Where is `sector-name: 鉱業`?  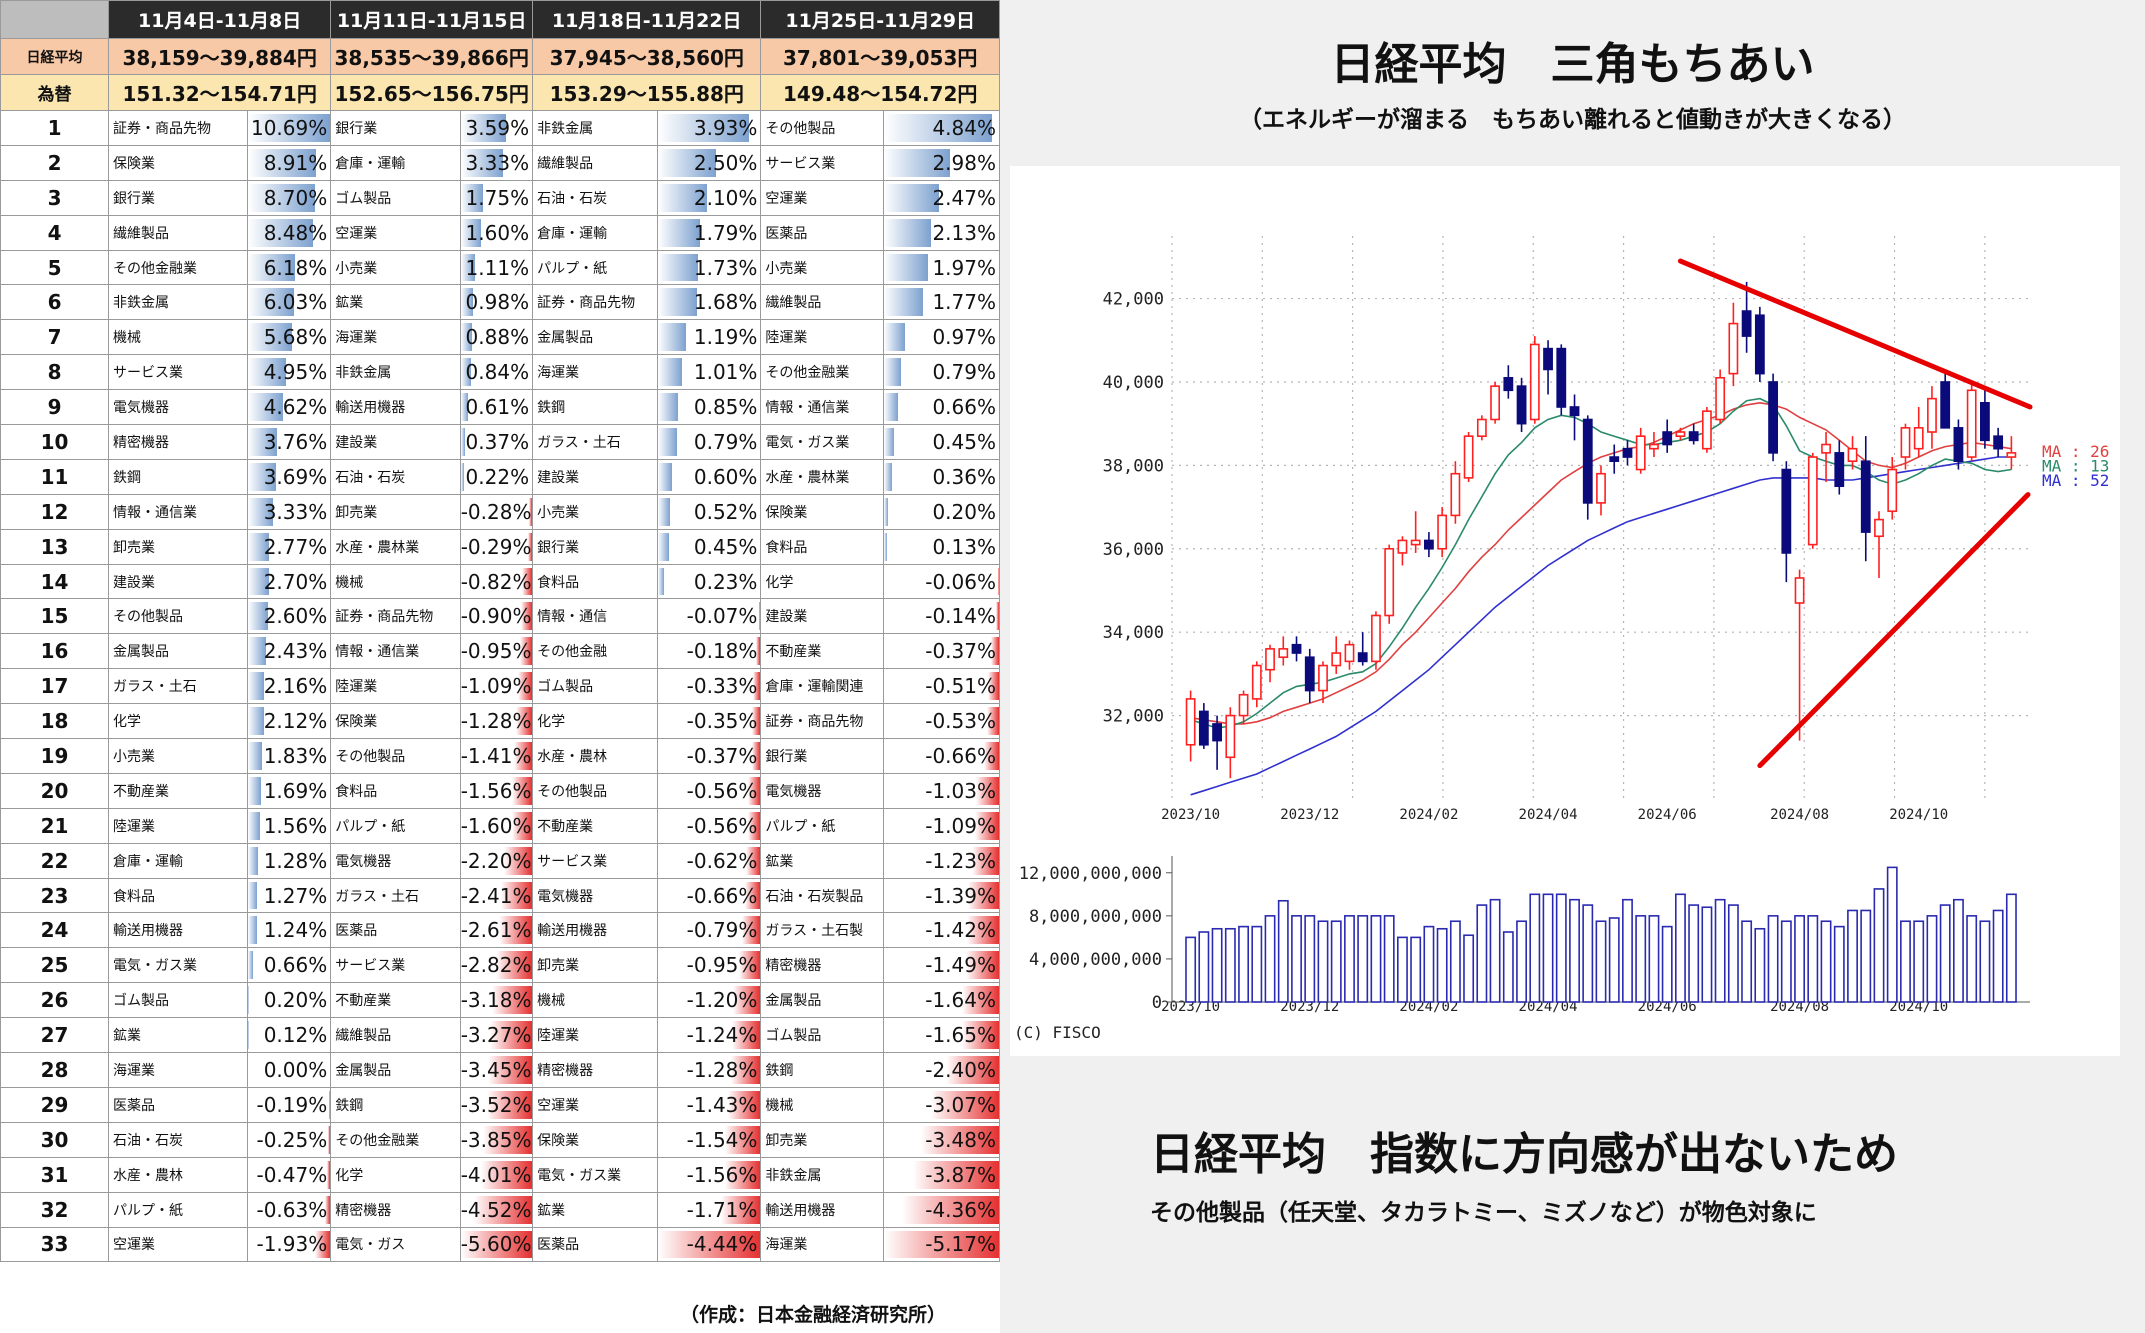 sector-name: 鉱業 is located at coordinates (595, 1209).